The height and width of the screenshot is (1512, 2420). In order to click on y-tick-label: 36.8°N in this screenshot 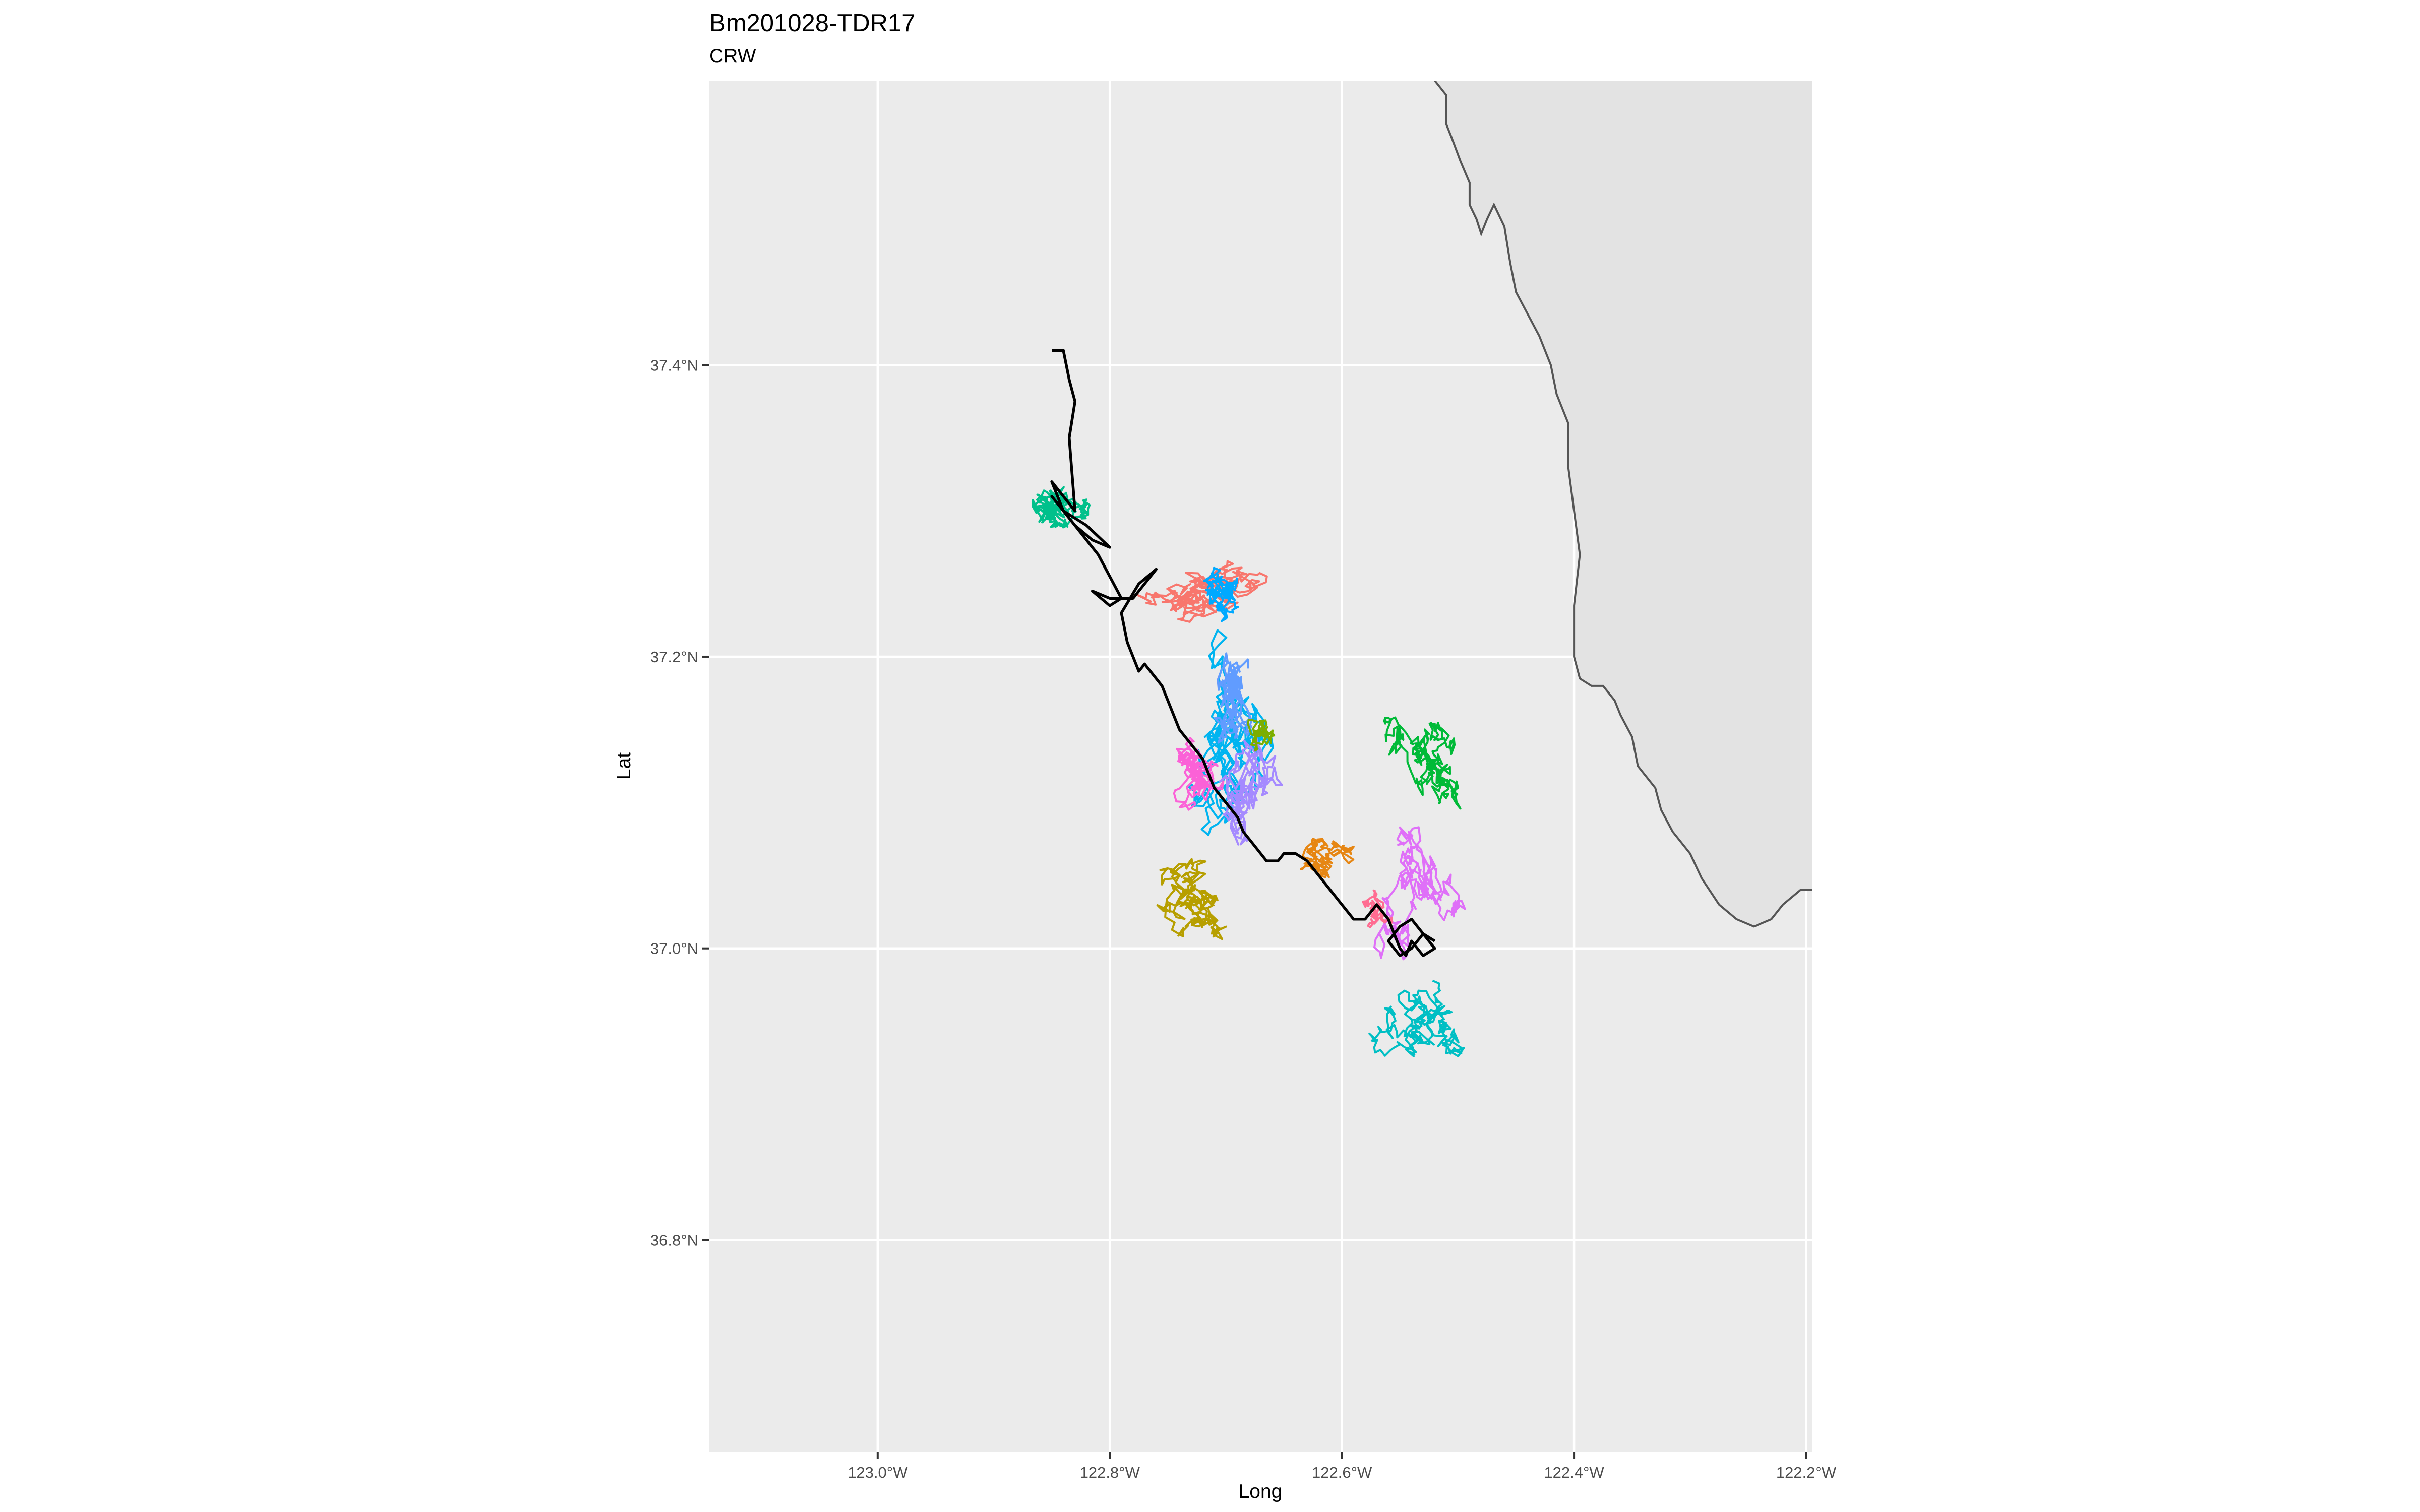, I will do `click(674, 1240)`.